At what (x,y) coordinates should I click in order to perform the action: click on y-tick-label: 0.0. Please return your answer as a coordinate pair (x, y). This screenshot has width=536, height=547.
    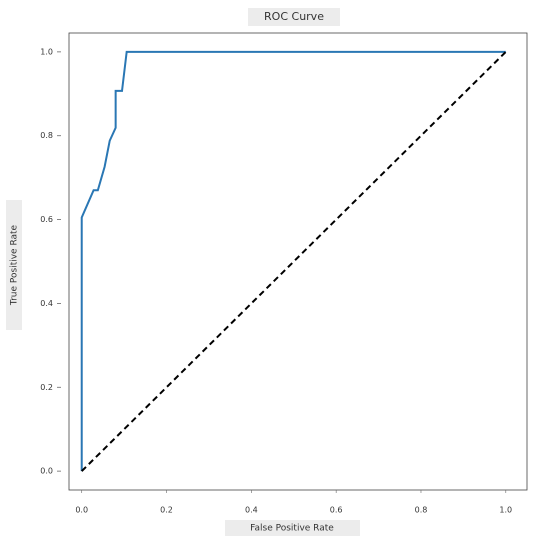
    Looking at the image, I should click on (46, 471).